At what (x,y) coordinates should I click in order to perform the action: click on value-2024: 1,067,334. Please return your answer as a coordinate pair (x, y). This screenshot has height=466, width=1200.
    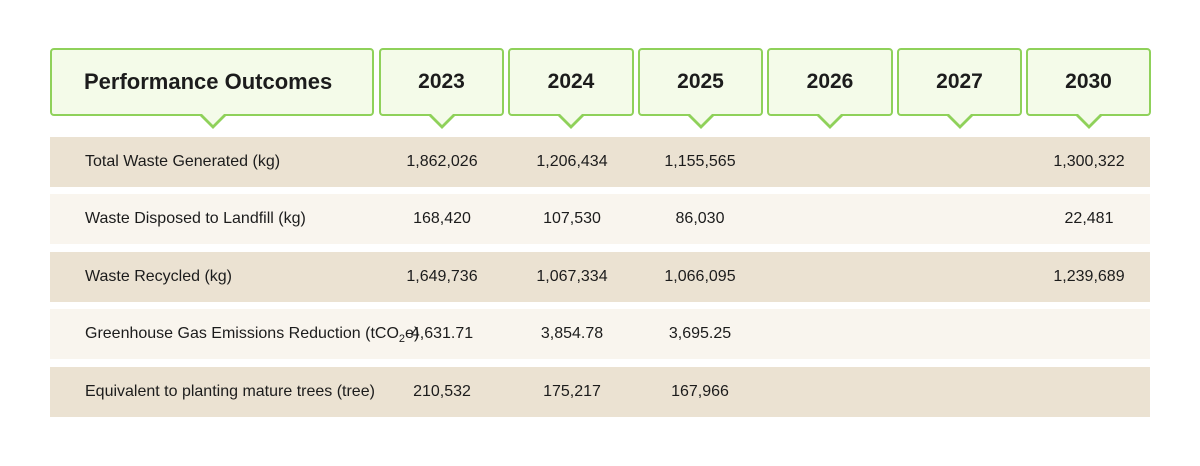
    Looking at the image, I should click on (572, 276).